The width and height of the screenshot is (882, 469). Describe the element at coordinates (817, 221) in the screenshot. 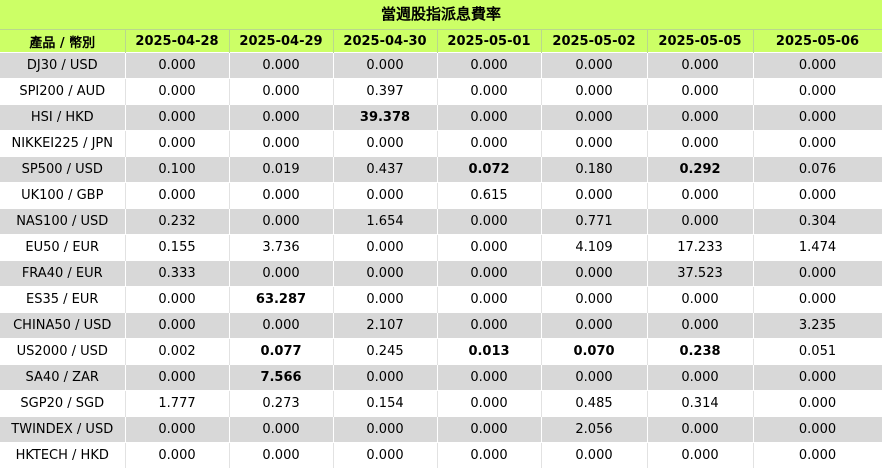

I see `rate-cell: 0.304` at that location.